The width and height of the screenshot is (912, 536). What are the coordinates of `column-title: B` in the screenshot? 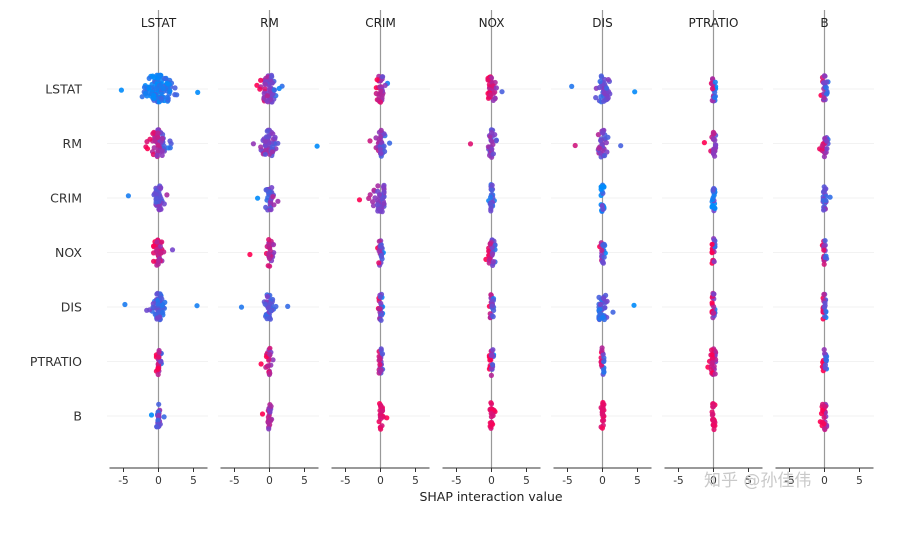 It's located at (824, 23).